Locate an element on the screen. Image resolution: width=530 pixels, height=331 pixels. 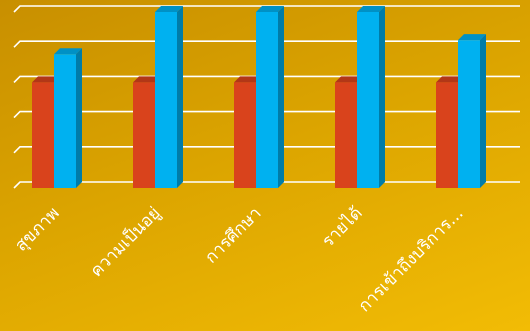
category-label-1: ความเป็นอยู่ is located at coordinates (124, 241).